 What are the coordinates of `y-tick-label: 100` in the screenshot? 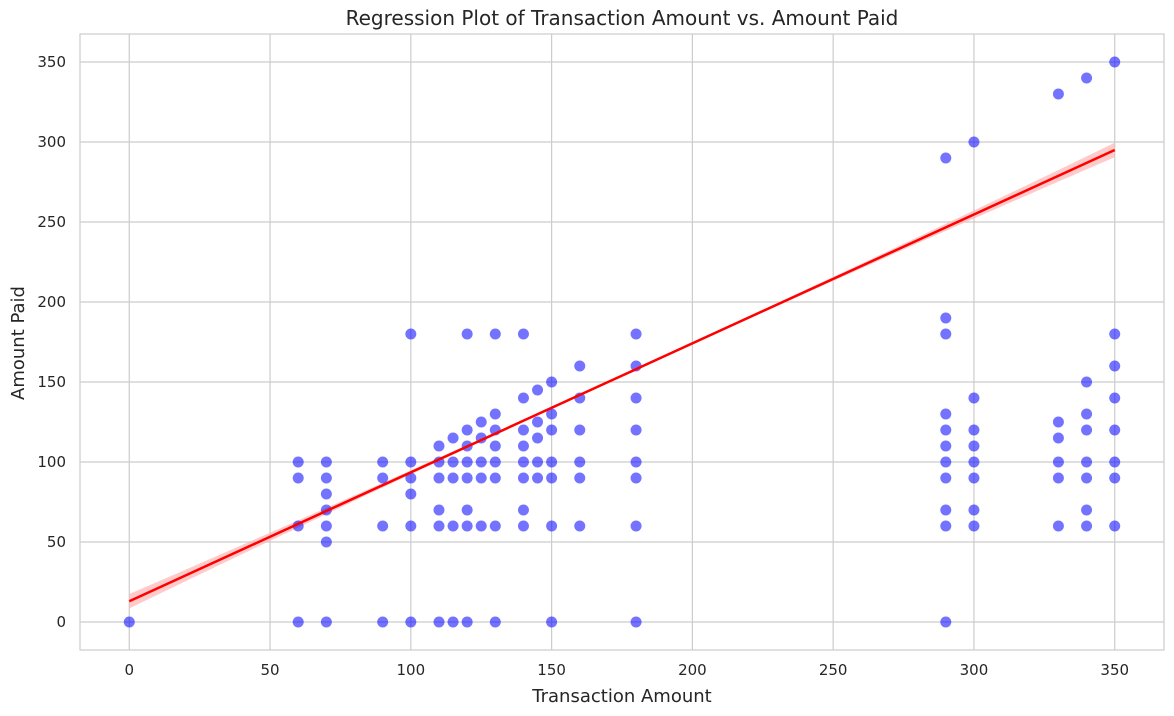 It's located at (51, 462).